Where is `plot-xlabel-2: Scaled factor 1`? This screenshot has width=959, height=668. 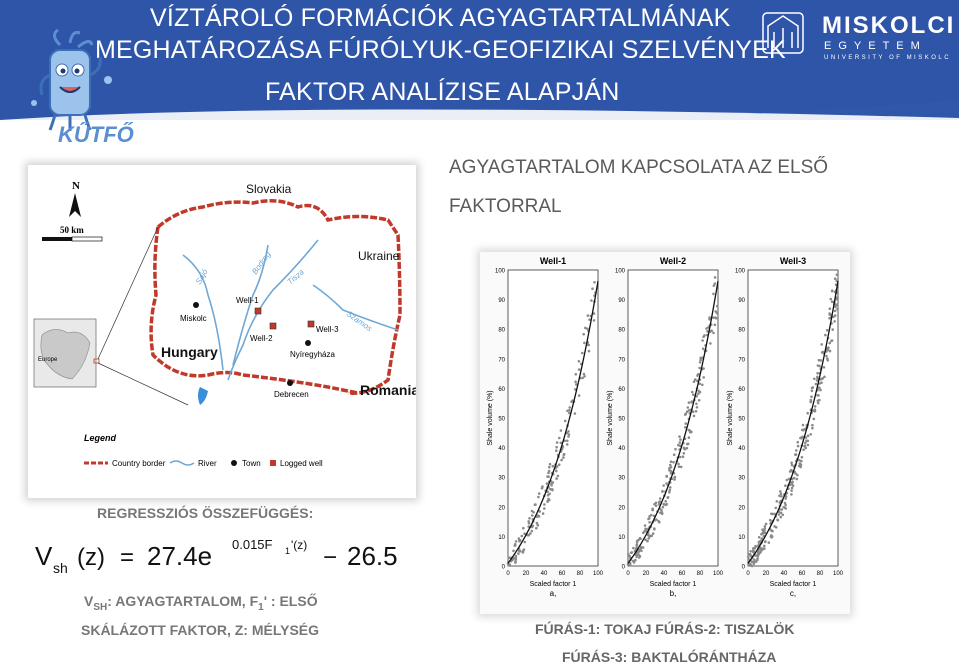 plot-xlabel-2: Scaled factor 1 is located at coordinates (673, 584).